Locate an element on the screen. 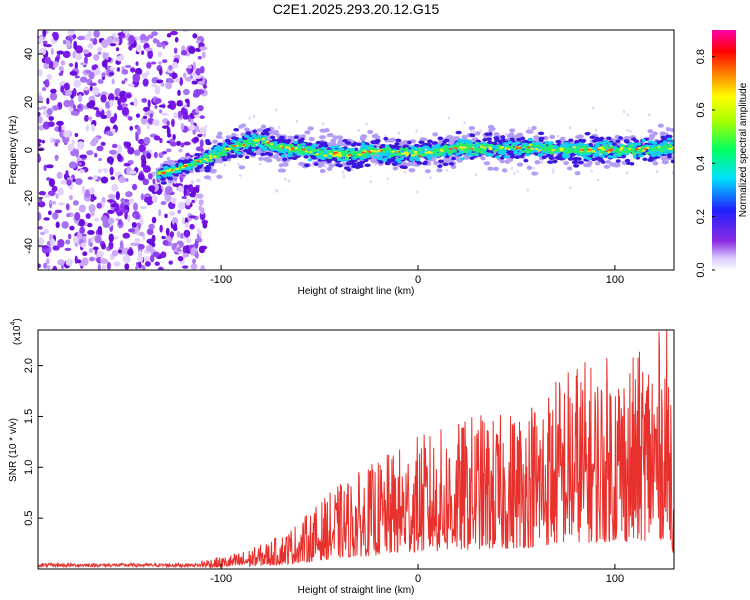 The image size is (750, 600). colorbar-tick-label: 0.4 is located at coordinates (701, 163).